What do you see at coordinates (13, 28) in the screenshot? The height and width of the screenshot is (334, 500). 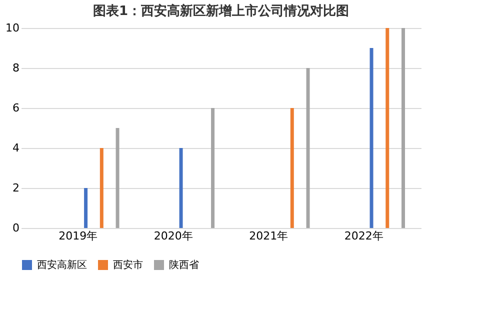 I see `y-tick-label: 10` at bounding box center [13, 28].